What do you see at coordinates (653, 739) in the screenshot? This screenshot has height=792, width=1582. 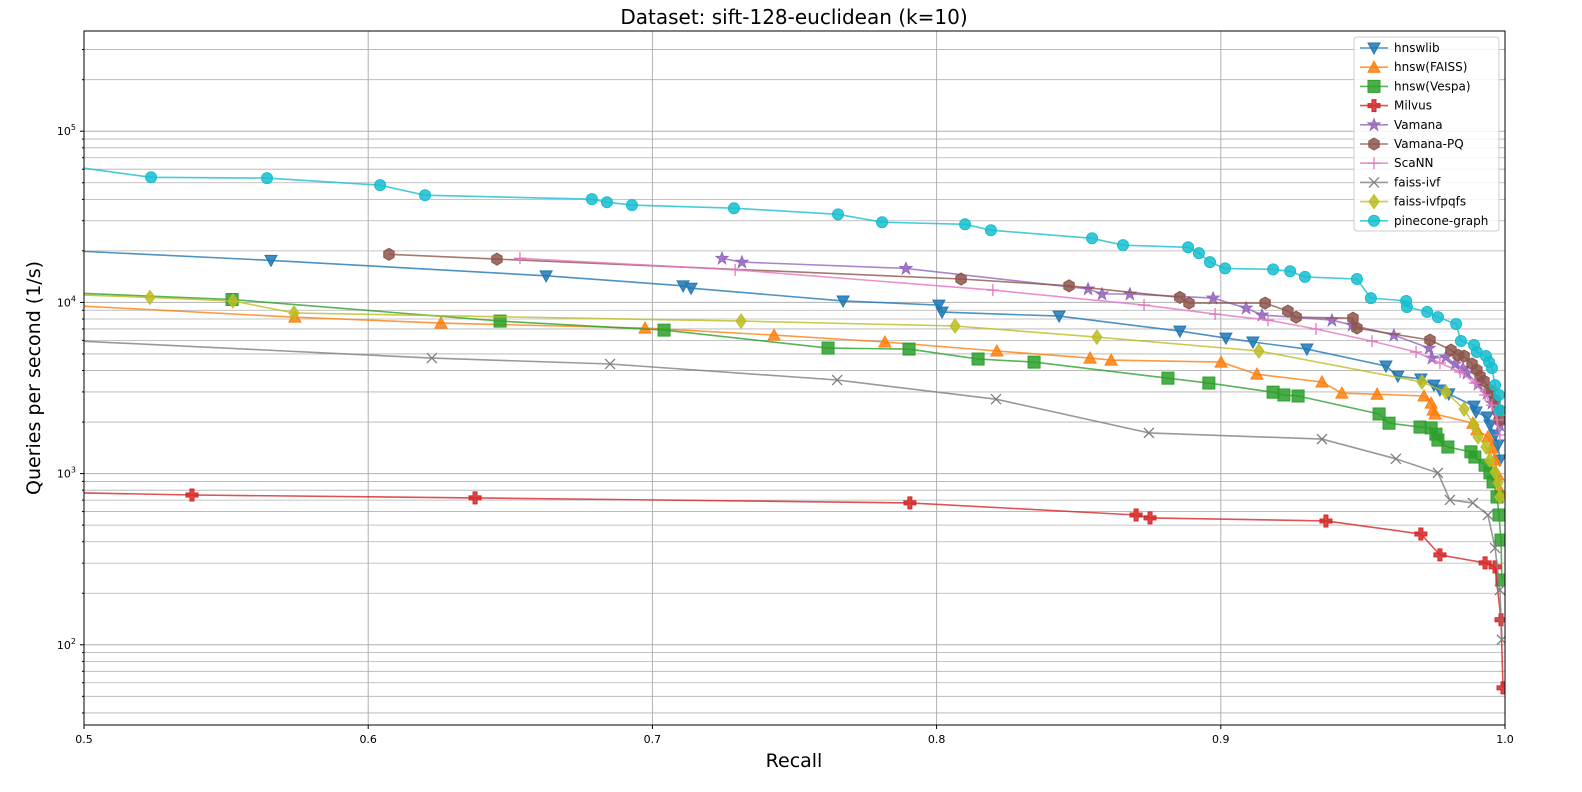 I see `x-tick-label: 0.7` at bounding box center [653, 739].